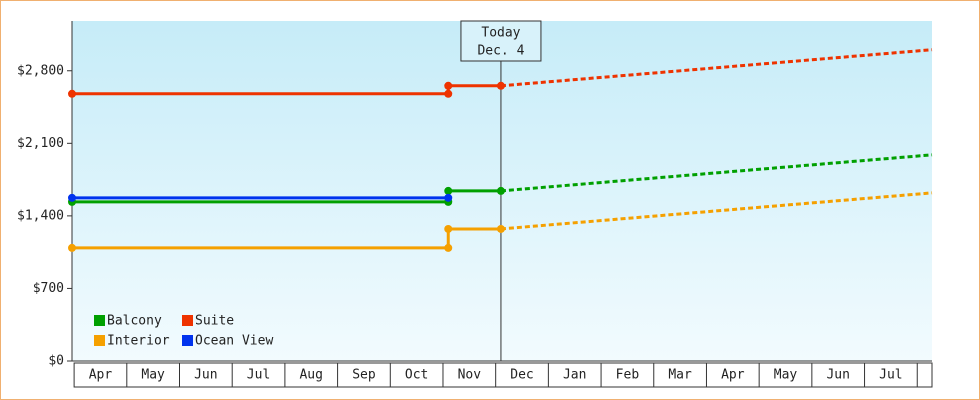 The image size is (980, 400). I want to click on legend-label: Interior, so click(138, 341).